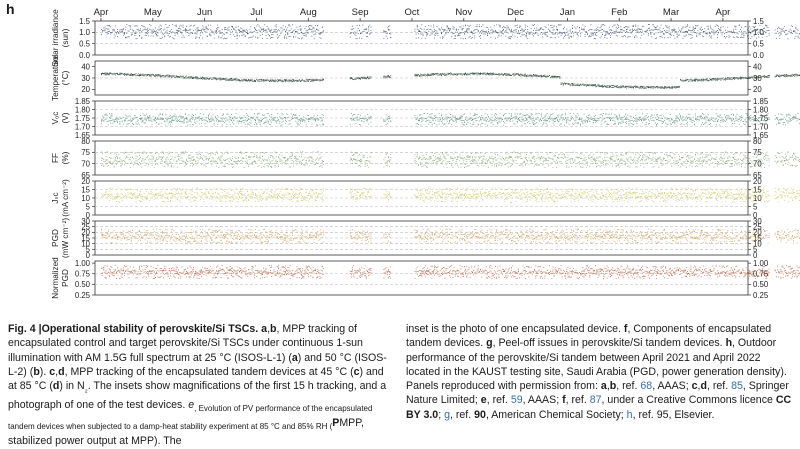  Describe the element at coordinates (65, 117) in the screenshot. I see `ylabel-line-2-1: (V)` at that location.